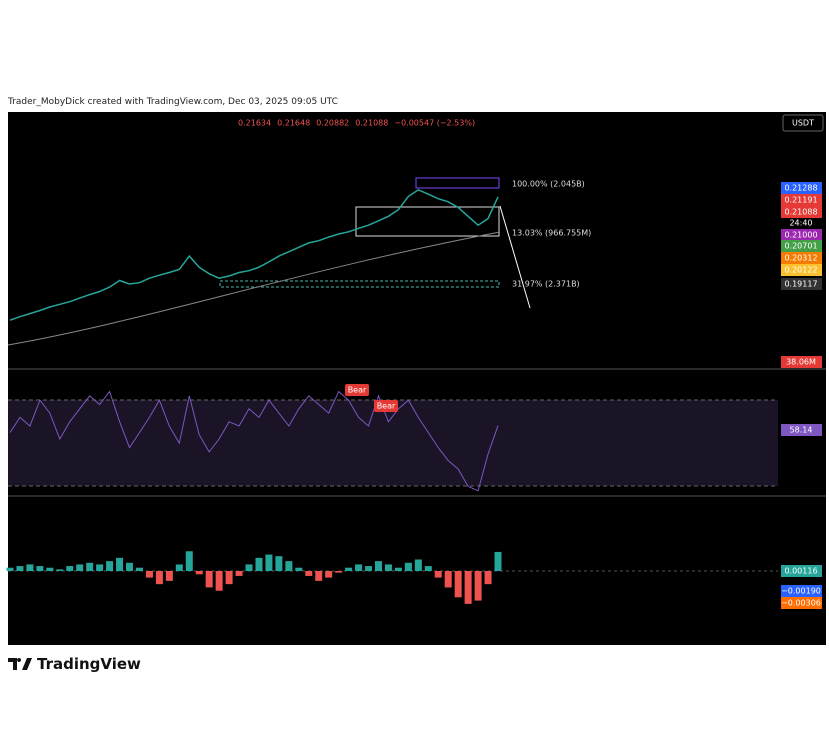  Describe the element at coordinates (89, 664) in the screenshot. I see `logo-text: TradingView` at that location.